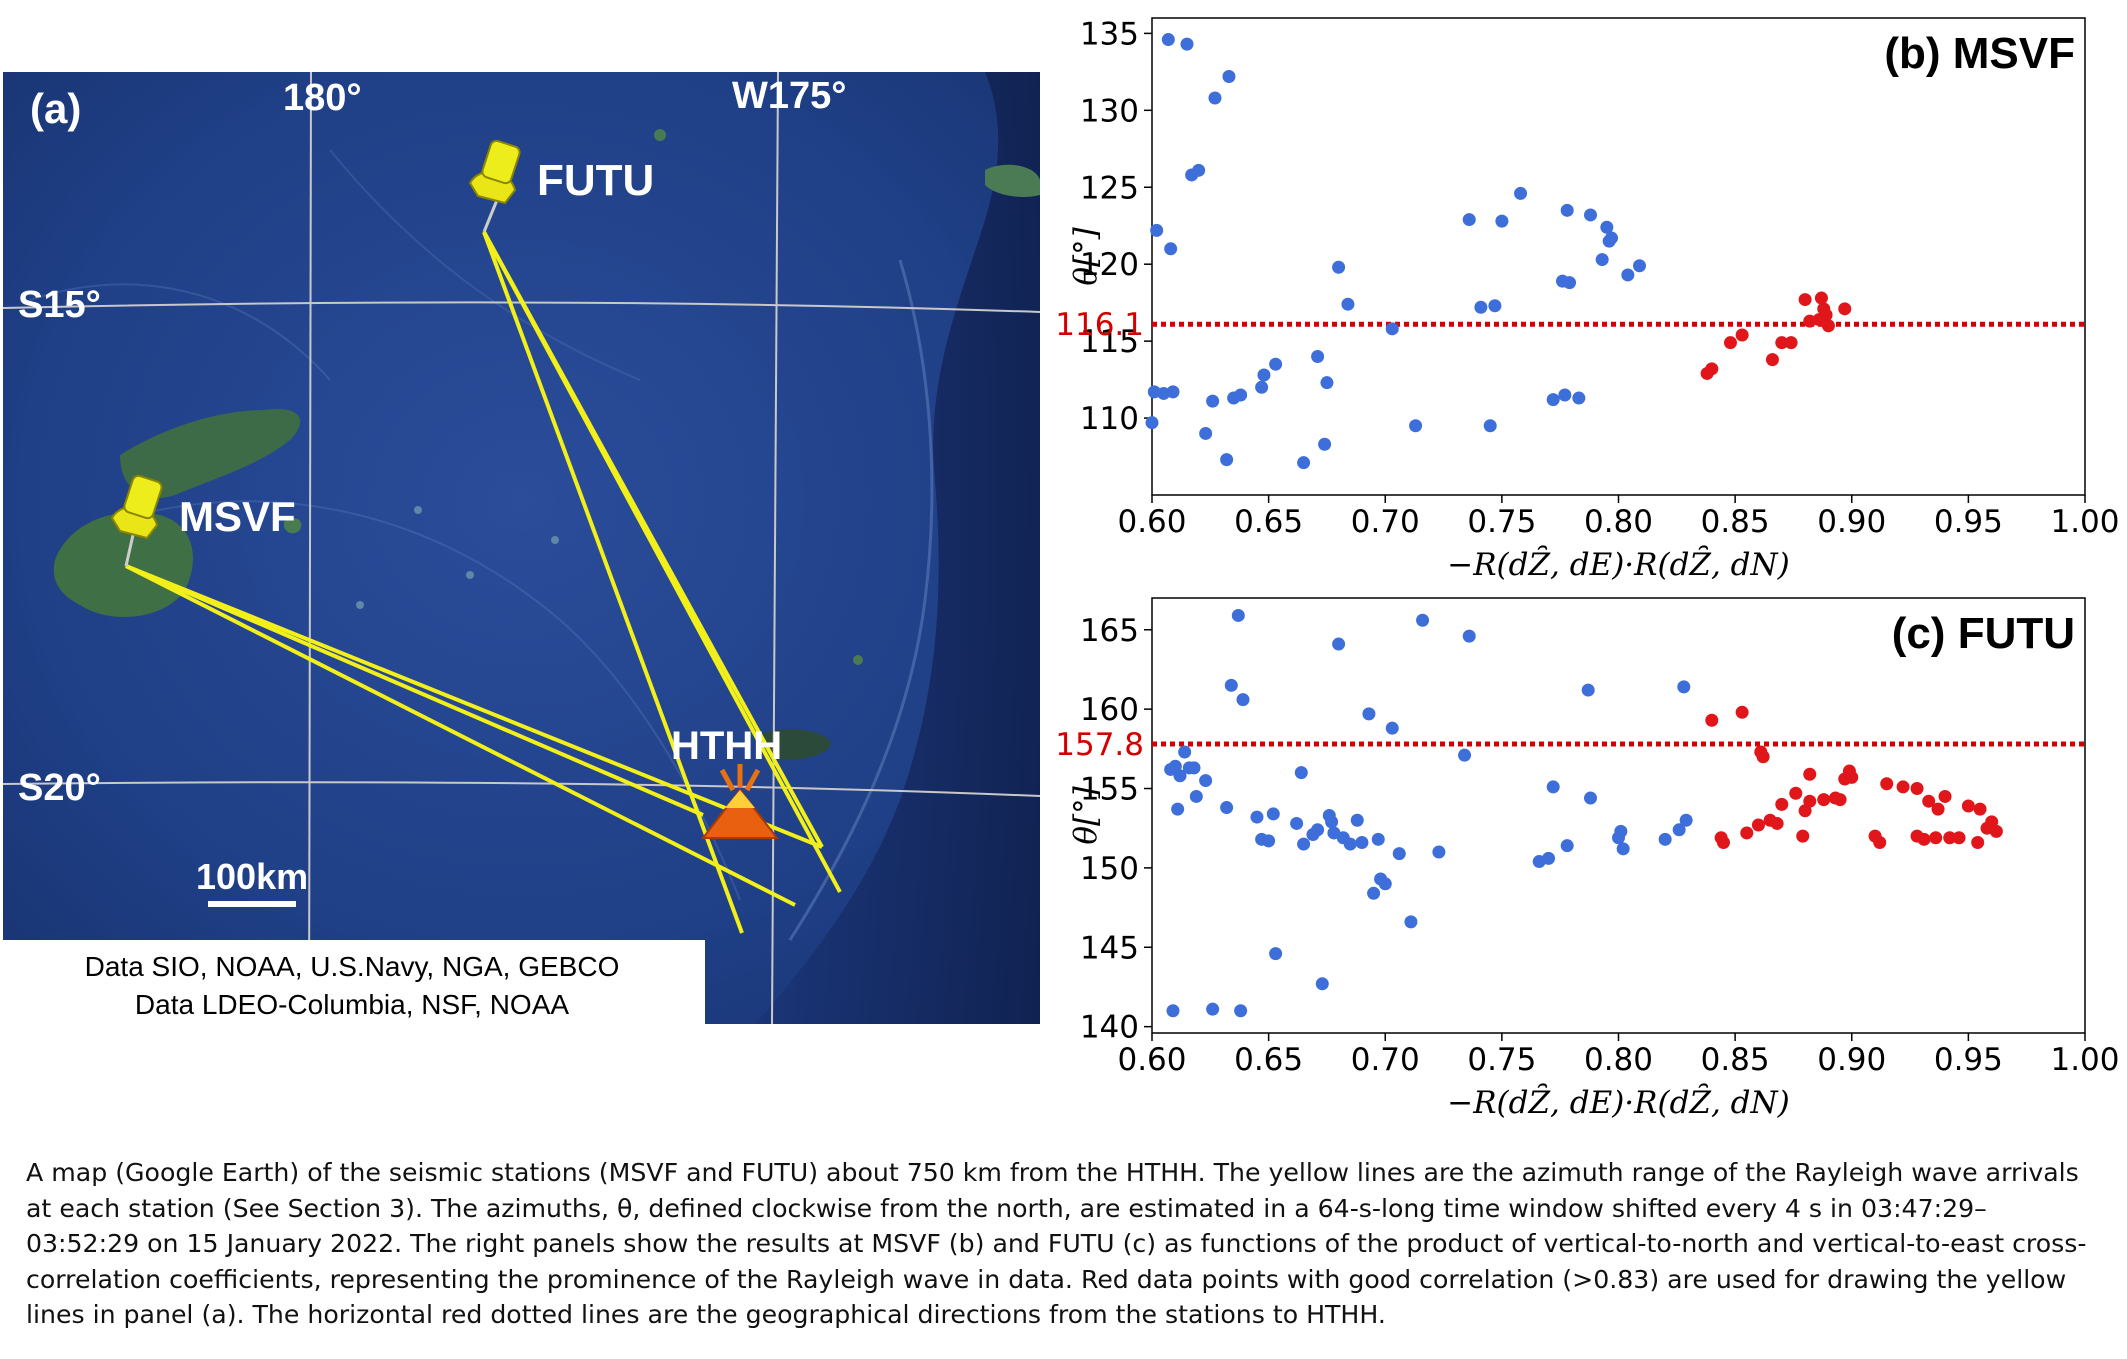 The height and width of the screenshot is (1359, 2127). What do you see at coordinates (1109, 188) in the screenshot?
I see `y-tick-label: 125` at bounding box center [1109, 188].